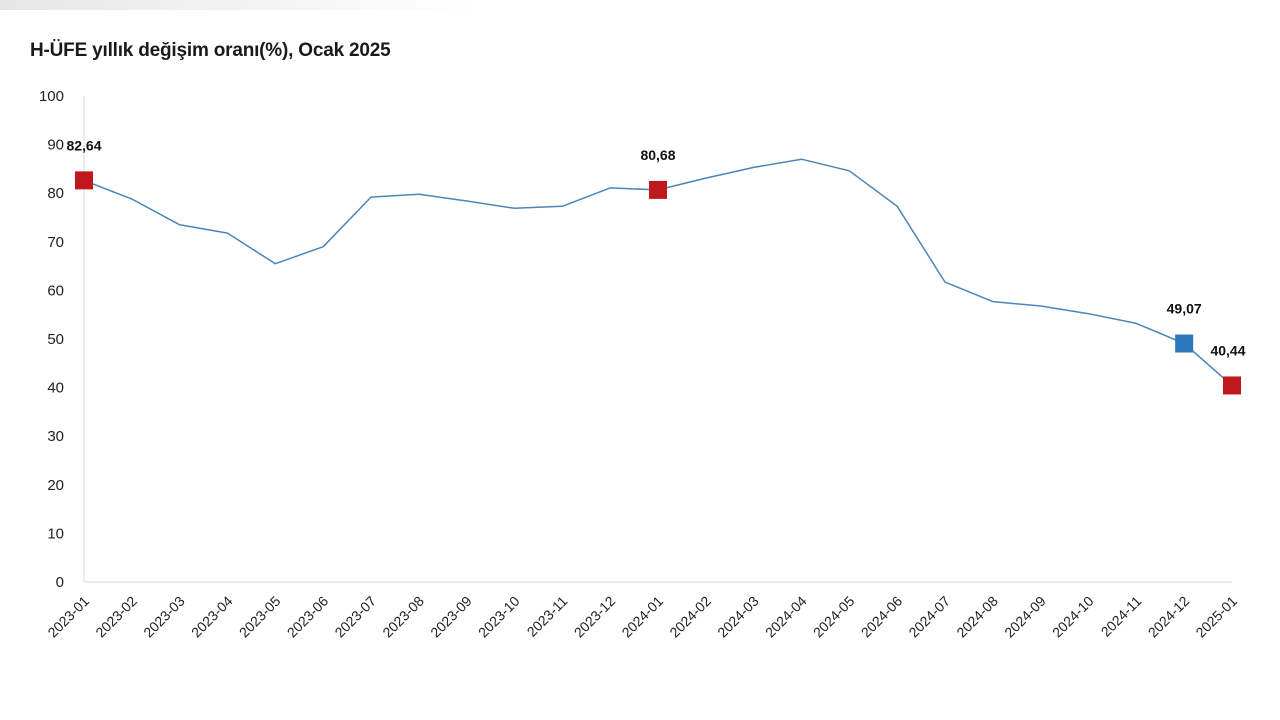  I want to click on x-tick-label: 2023-07, so click(355, 617).